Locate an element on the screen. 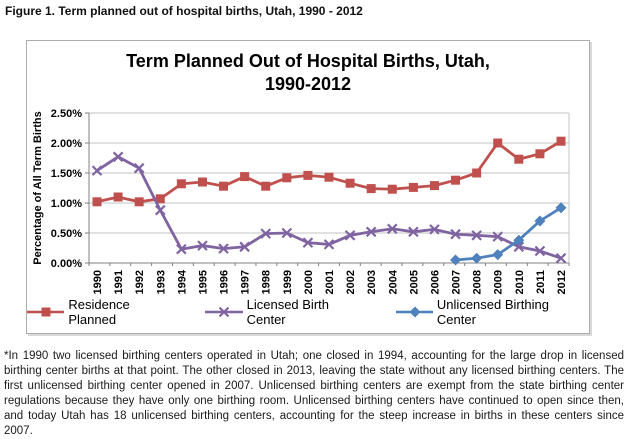  x-tick-label: 2010 is located at coordinates (520, 282).